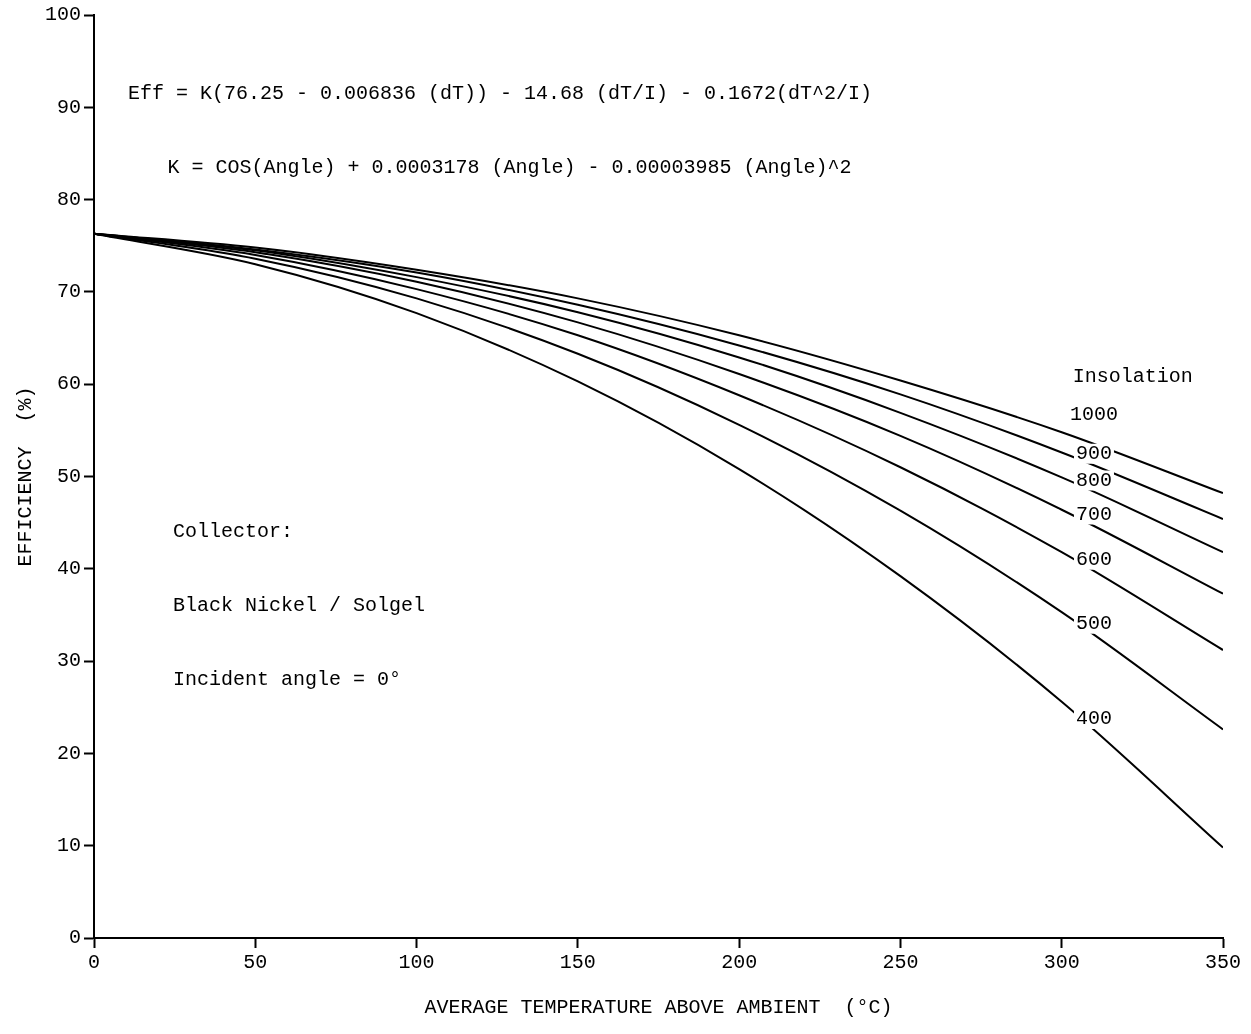  What do you see at coordinates (1093, 623) in the screenshot?
I see `series-label: 500` at bounding box center [1093, 623].